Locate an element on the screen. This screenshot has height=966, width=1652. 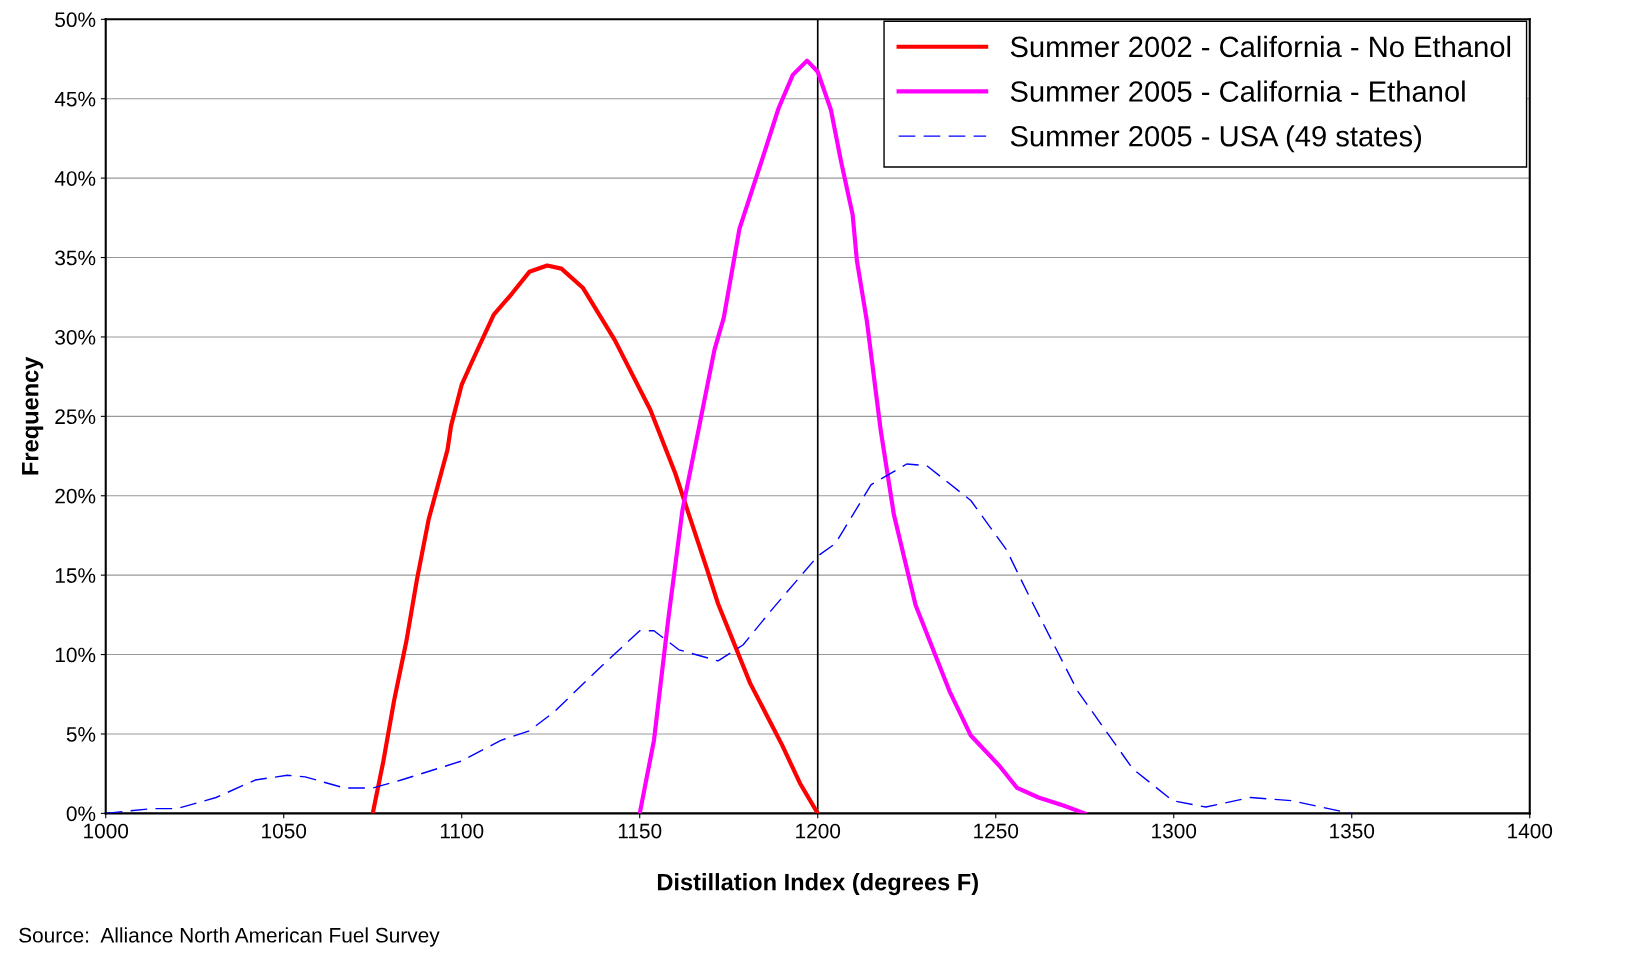
y-tick-label: 40% is located at coordinates (75, 178).